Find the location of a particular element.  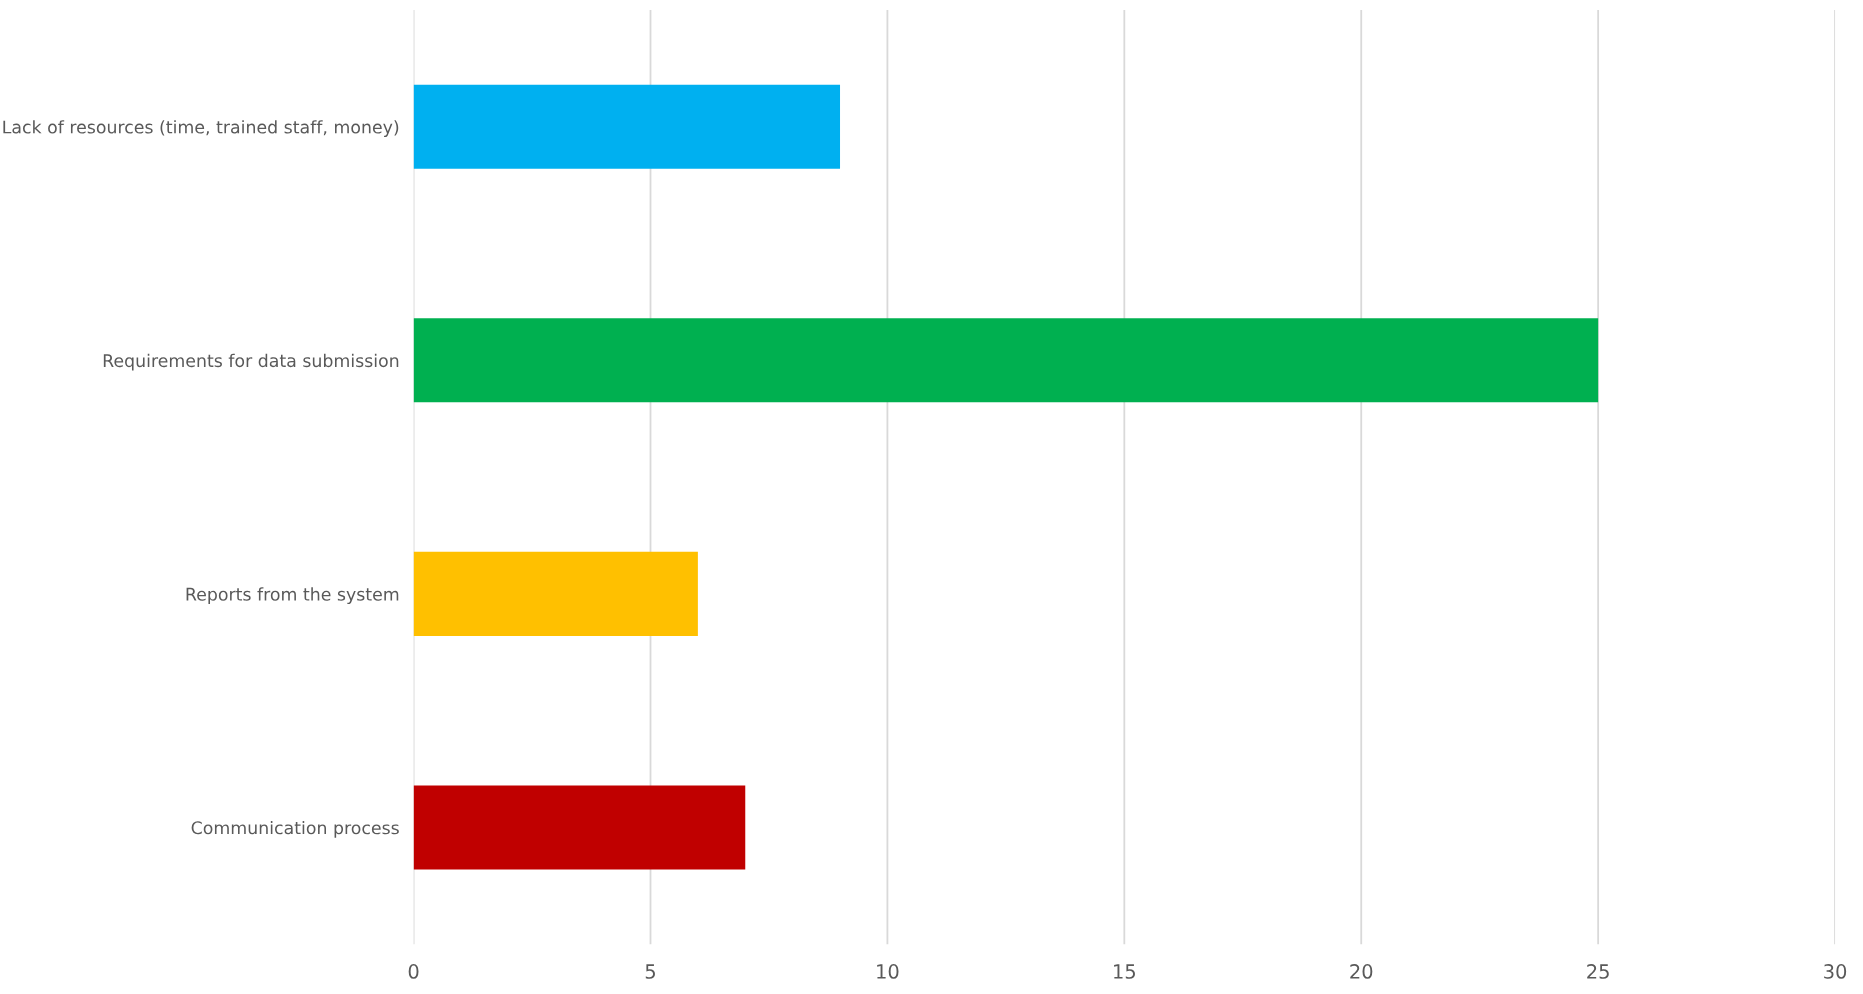

x-tick-label: 20 is located at coordinates (1361, 971).